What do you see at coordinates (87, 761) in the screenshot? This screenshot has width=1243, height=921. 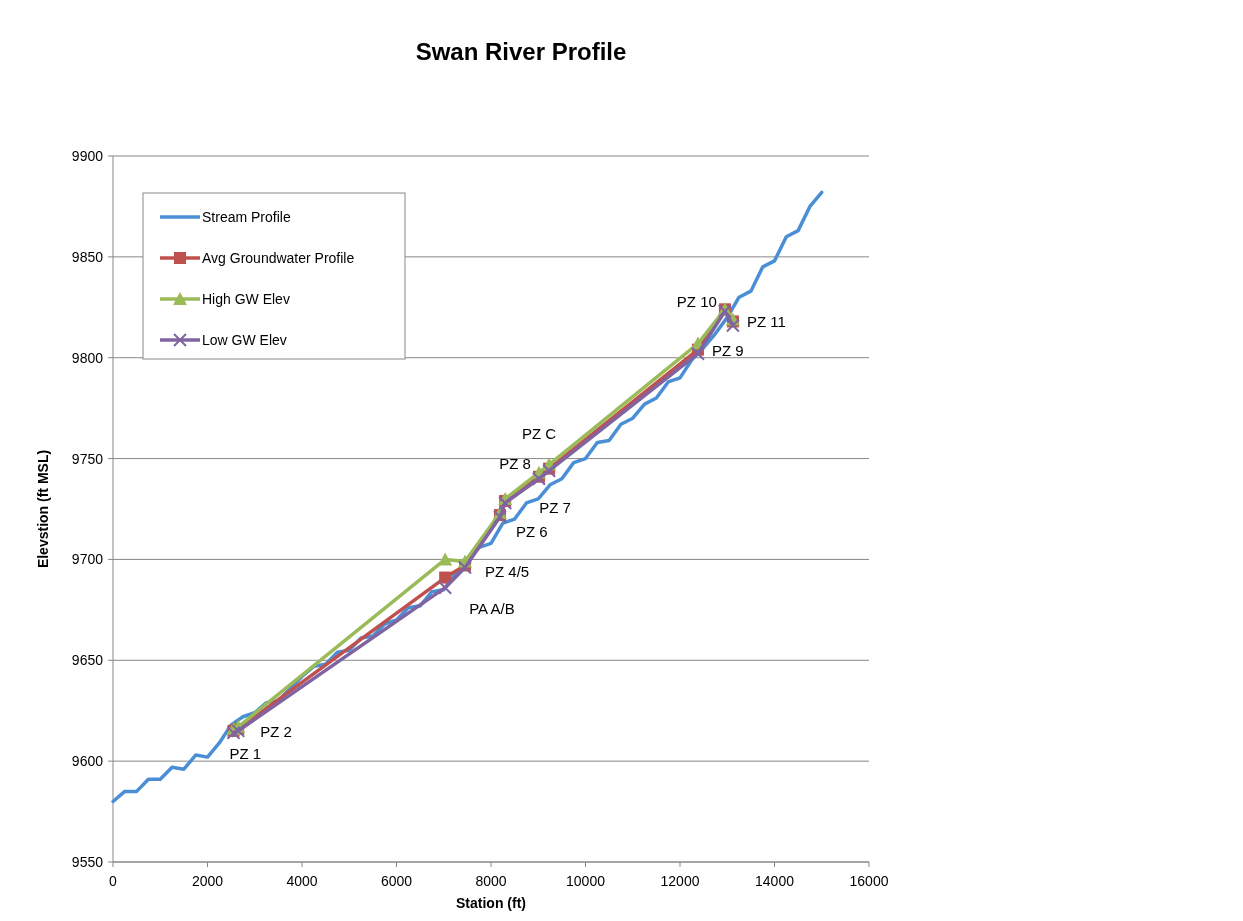 I see `y-tick-label: 9600` at bounding box center [87, 761].